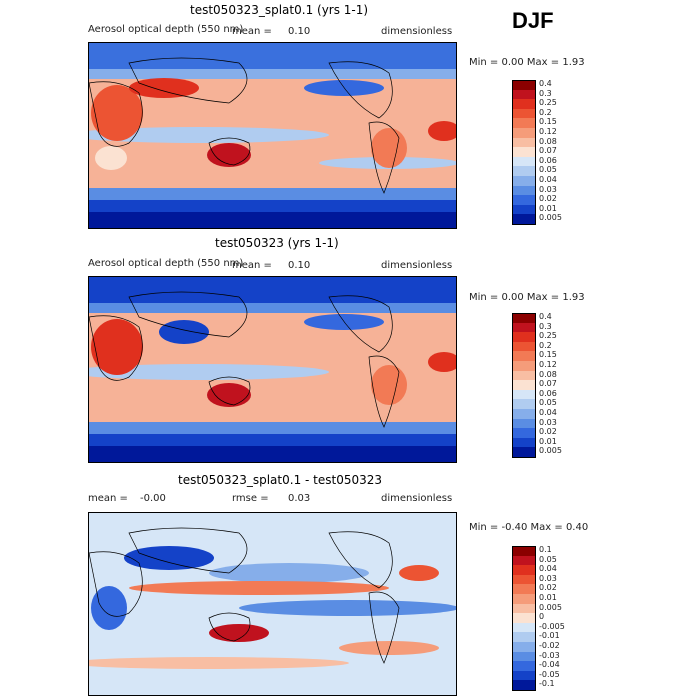 Image resolution: width=700 pixels, height=700 pixels. I want to click on panel3-map-svg, so click(272, 604).